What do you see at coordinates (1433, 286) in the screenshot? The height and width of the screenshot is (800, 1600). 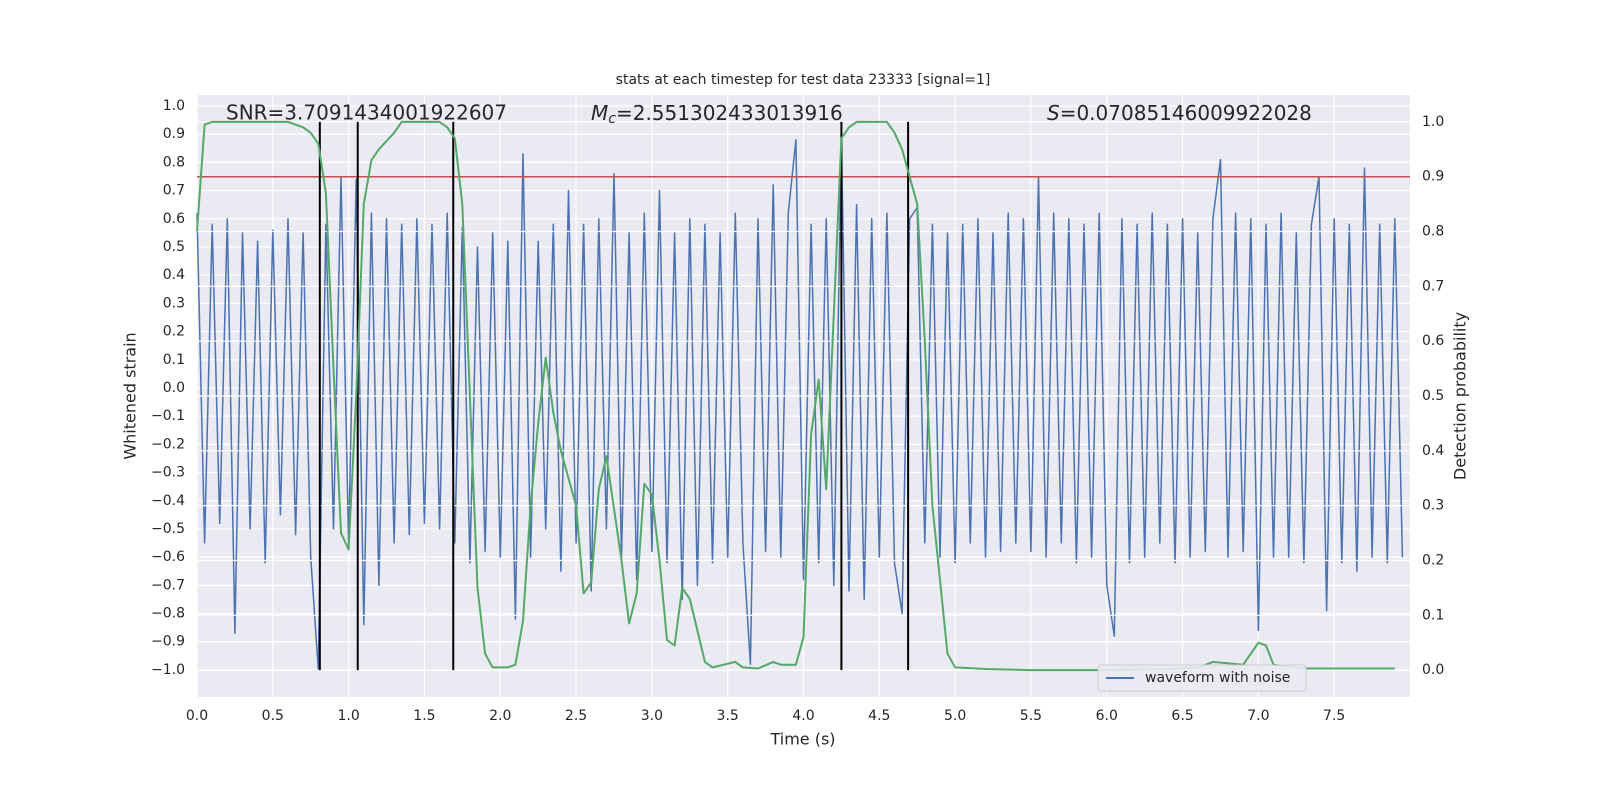 I see `y2-tick-label: 0.7` at bounding box center [1433, 286].